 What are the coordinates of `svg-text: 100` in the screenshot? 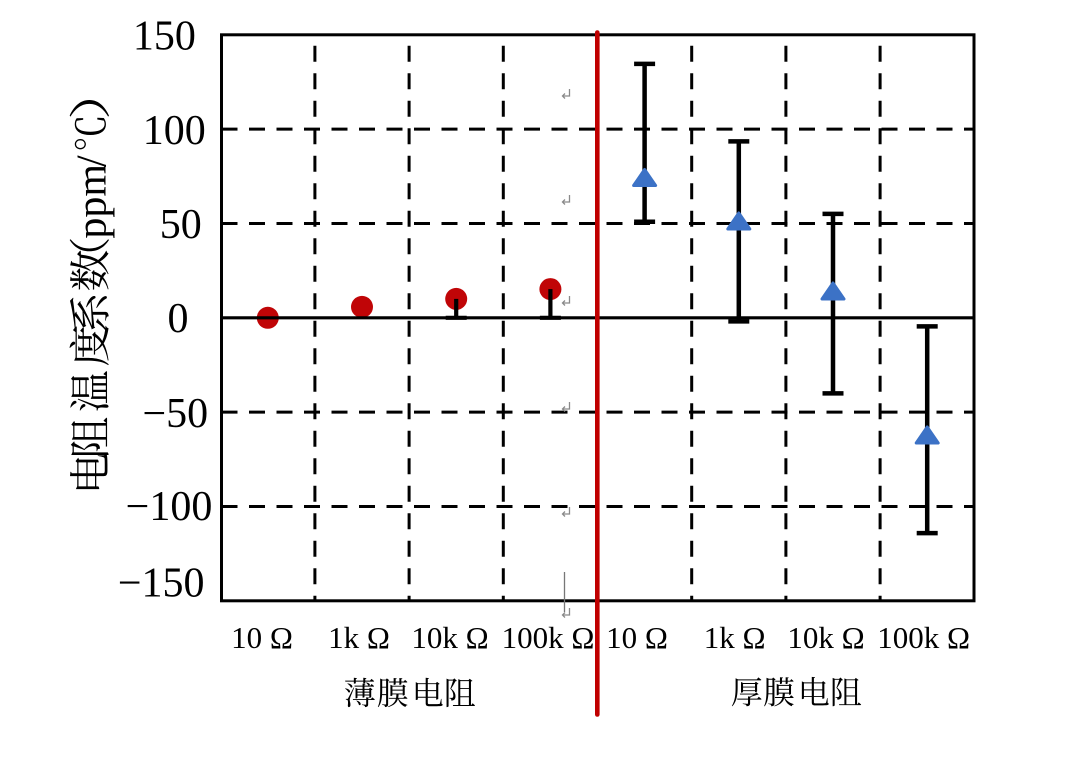 It's located at (174, 131).